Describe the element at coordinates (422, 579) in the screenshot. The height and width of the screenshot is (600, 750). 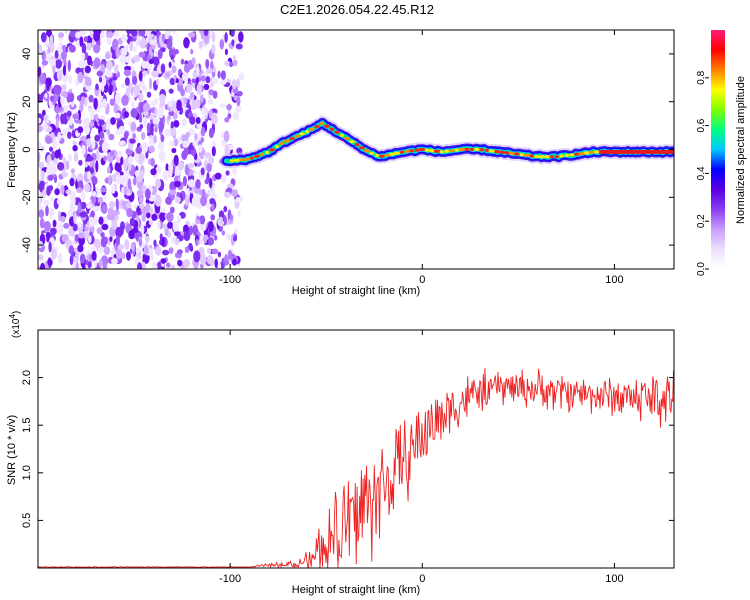
I see `snr-x-tick-label: 0` at that location.